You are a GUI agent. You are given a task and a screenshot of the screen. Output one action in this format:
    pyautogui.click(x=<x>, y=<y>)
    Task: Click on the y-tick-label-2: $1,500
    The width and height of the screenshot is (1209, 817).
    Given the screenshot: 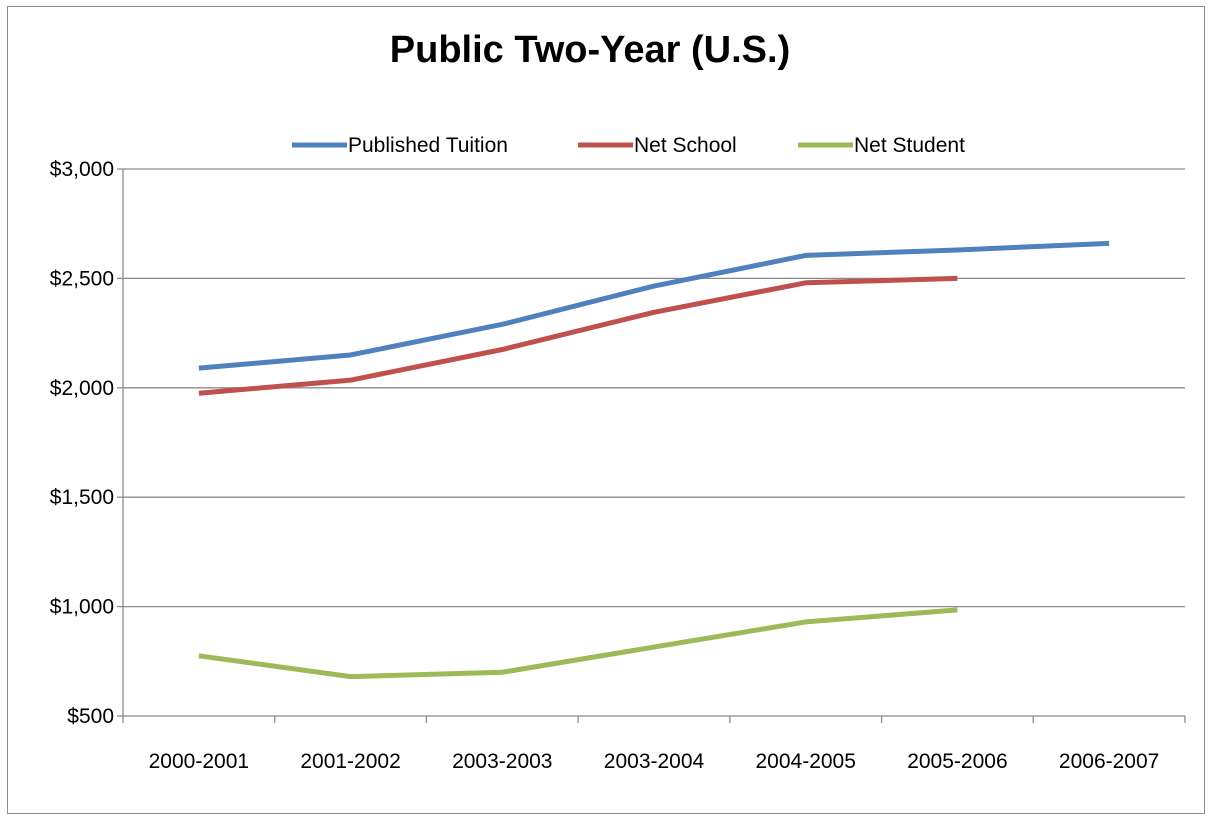 What is the action you would take?
    pyautogui.click(x=82, y=497)
    